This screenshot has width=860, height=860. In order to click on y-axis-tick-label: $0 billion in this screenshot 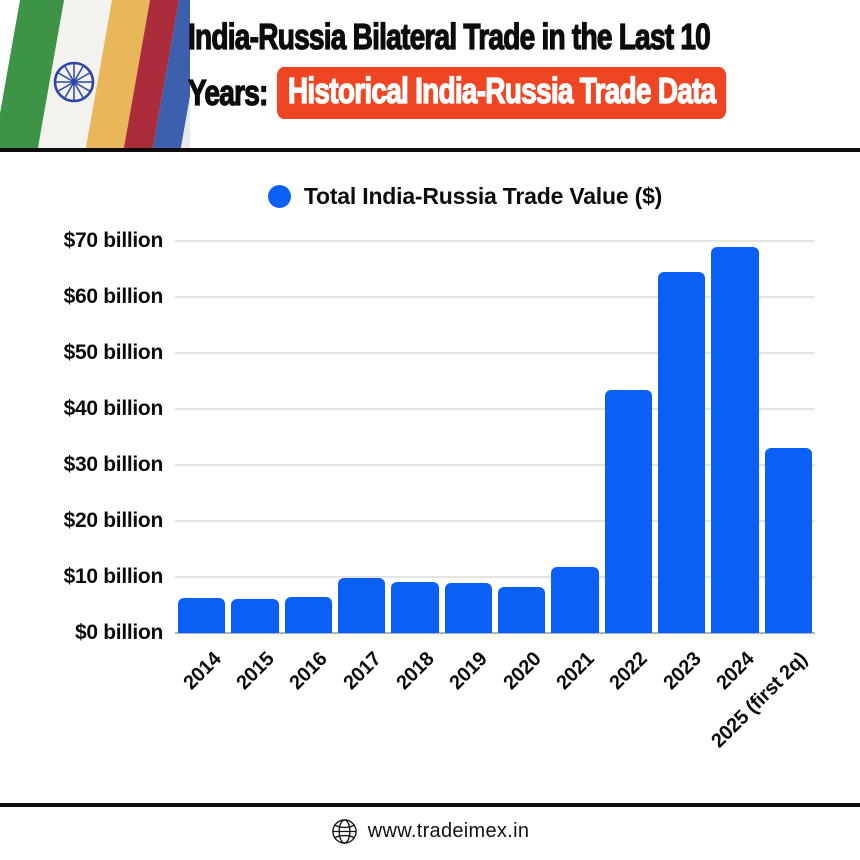, I will do `click(118, 632)`.